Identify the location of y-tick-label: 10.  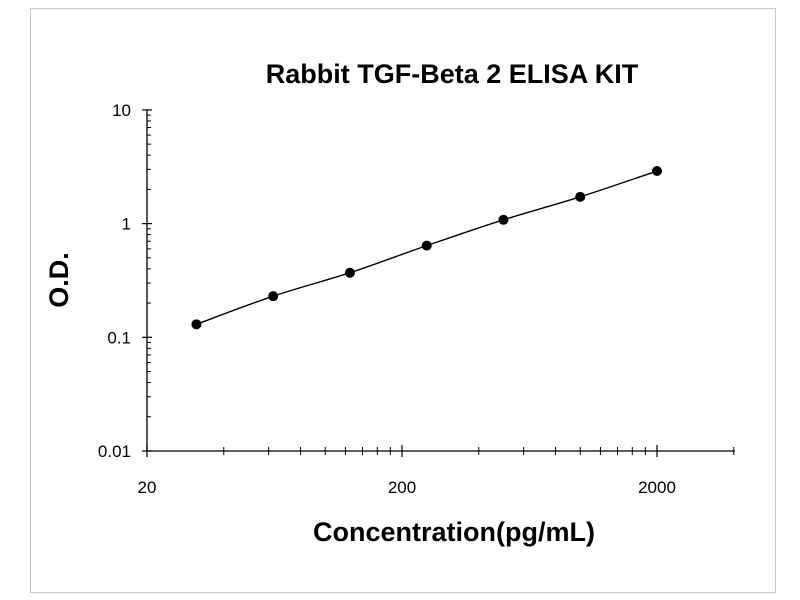
(121, 110).